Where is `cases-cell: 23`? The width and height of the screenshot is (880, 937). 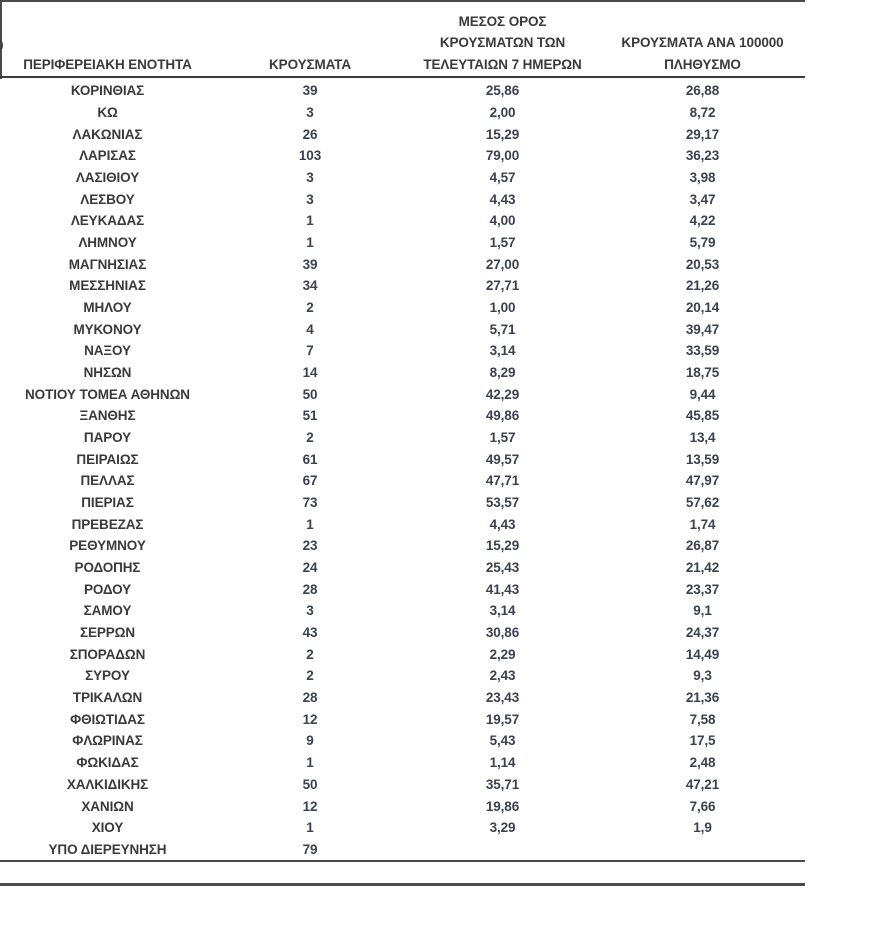
cases-cell: 23 is located at coordinates (310, 546).